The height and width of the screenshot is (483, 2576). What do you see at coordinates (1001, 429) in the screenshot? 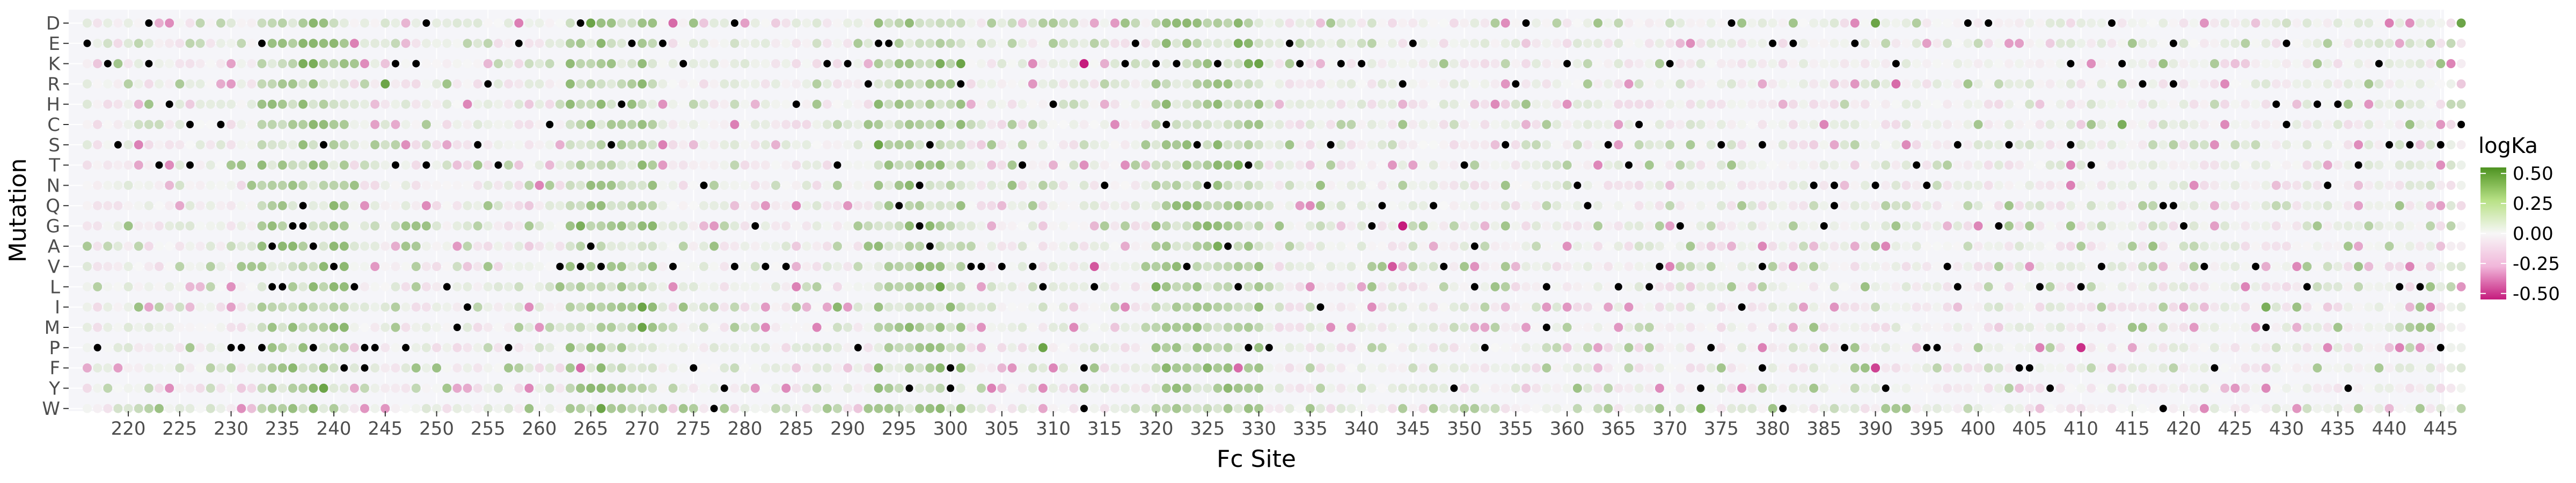
I see `x-tick-label: 305` at bounding box center [1001, 429].